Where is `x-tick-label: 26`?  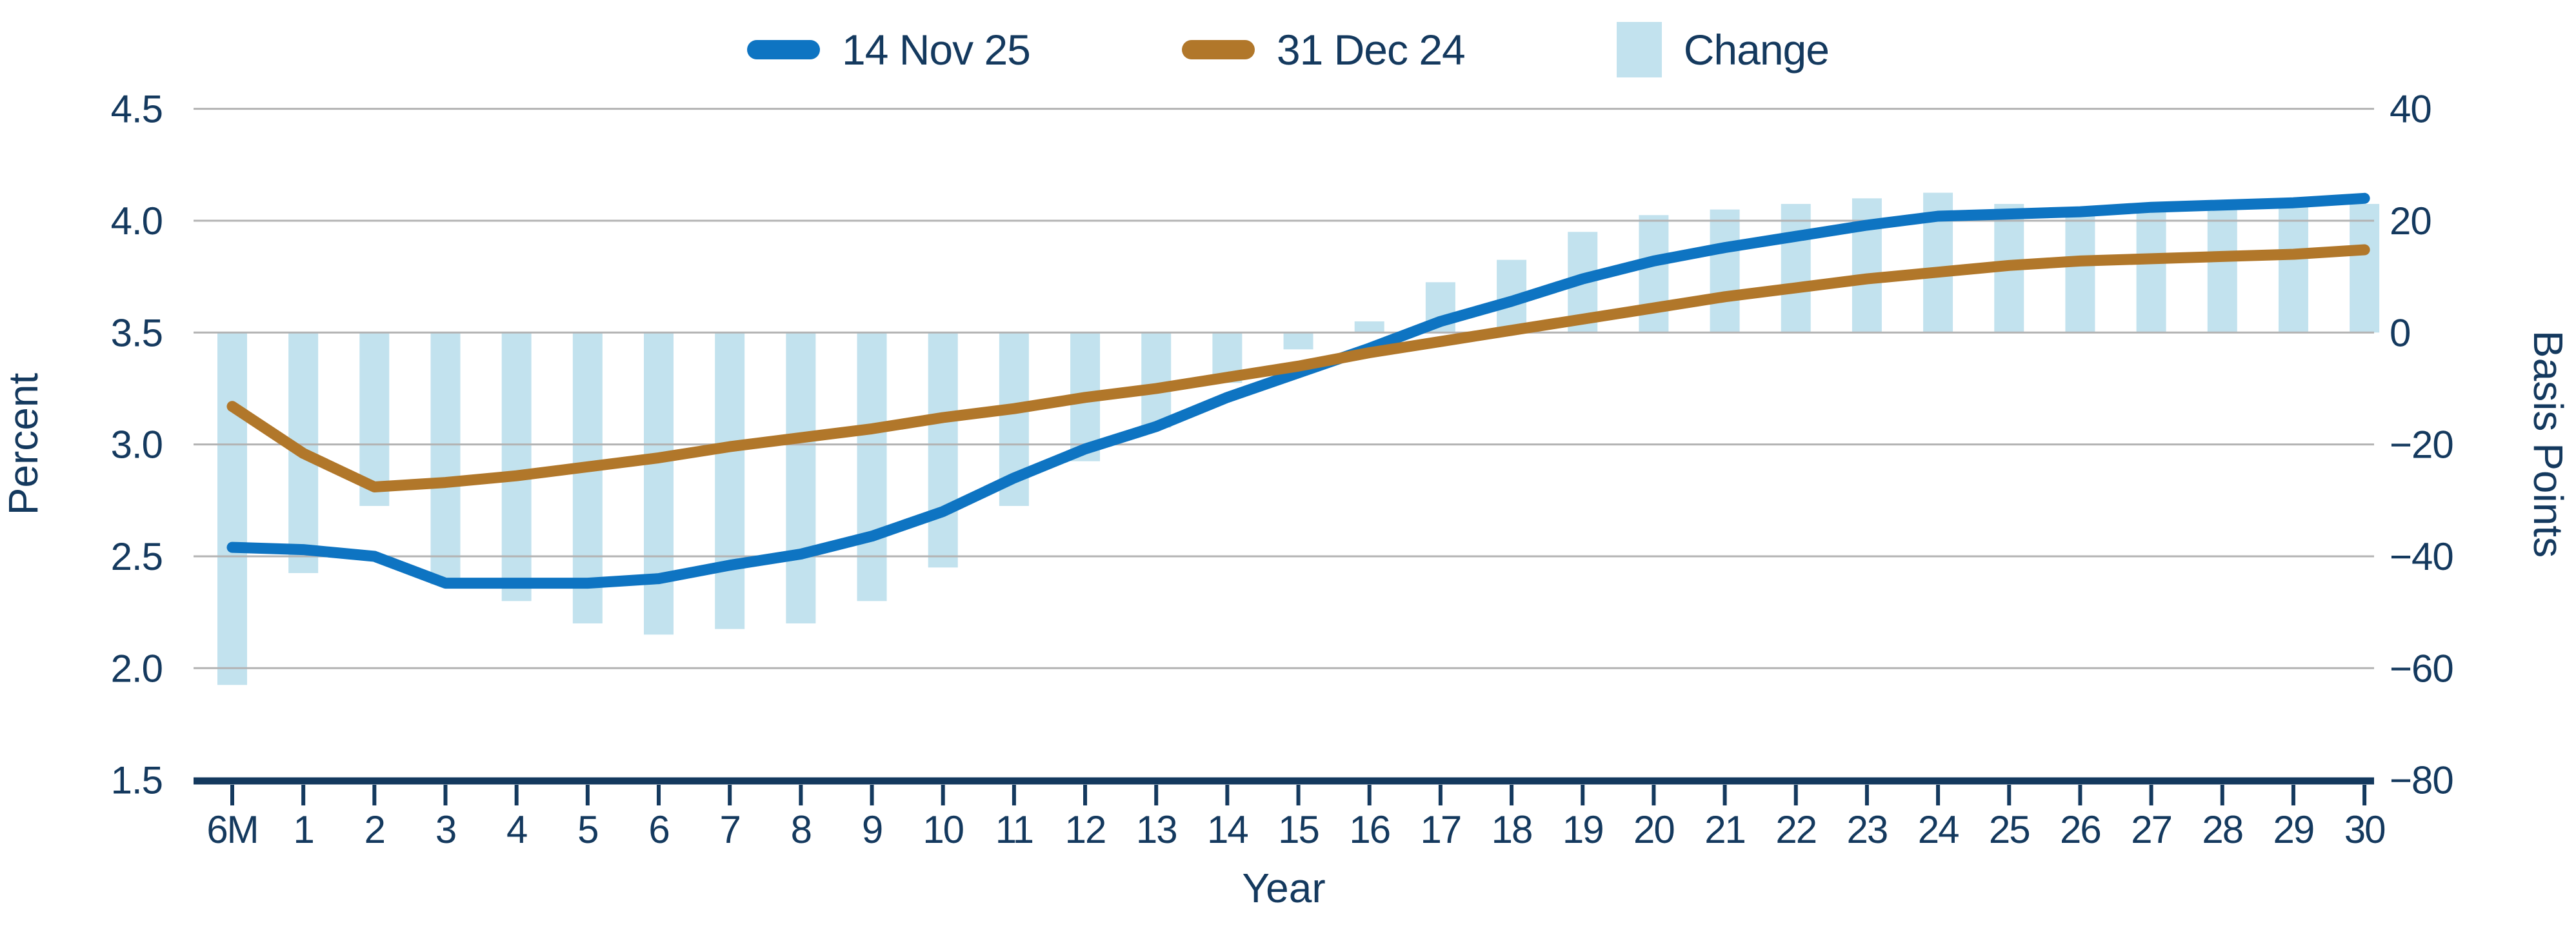 x-tick-label: 26 is located at coordinates (2080, 829).